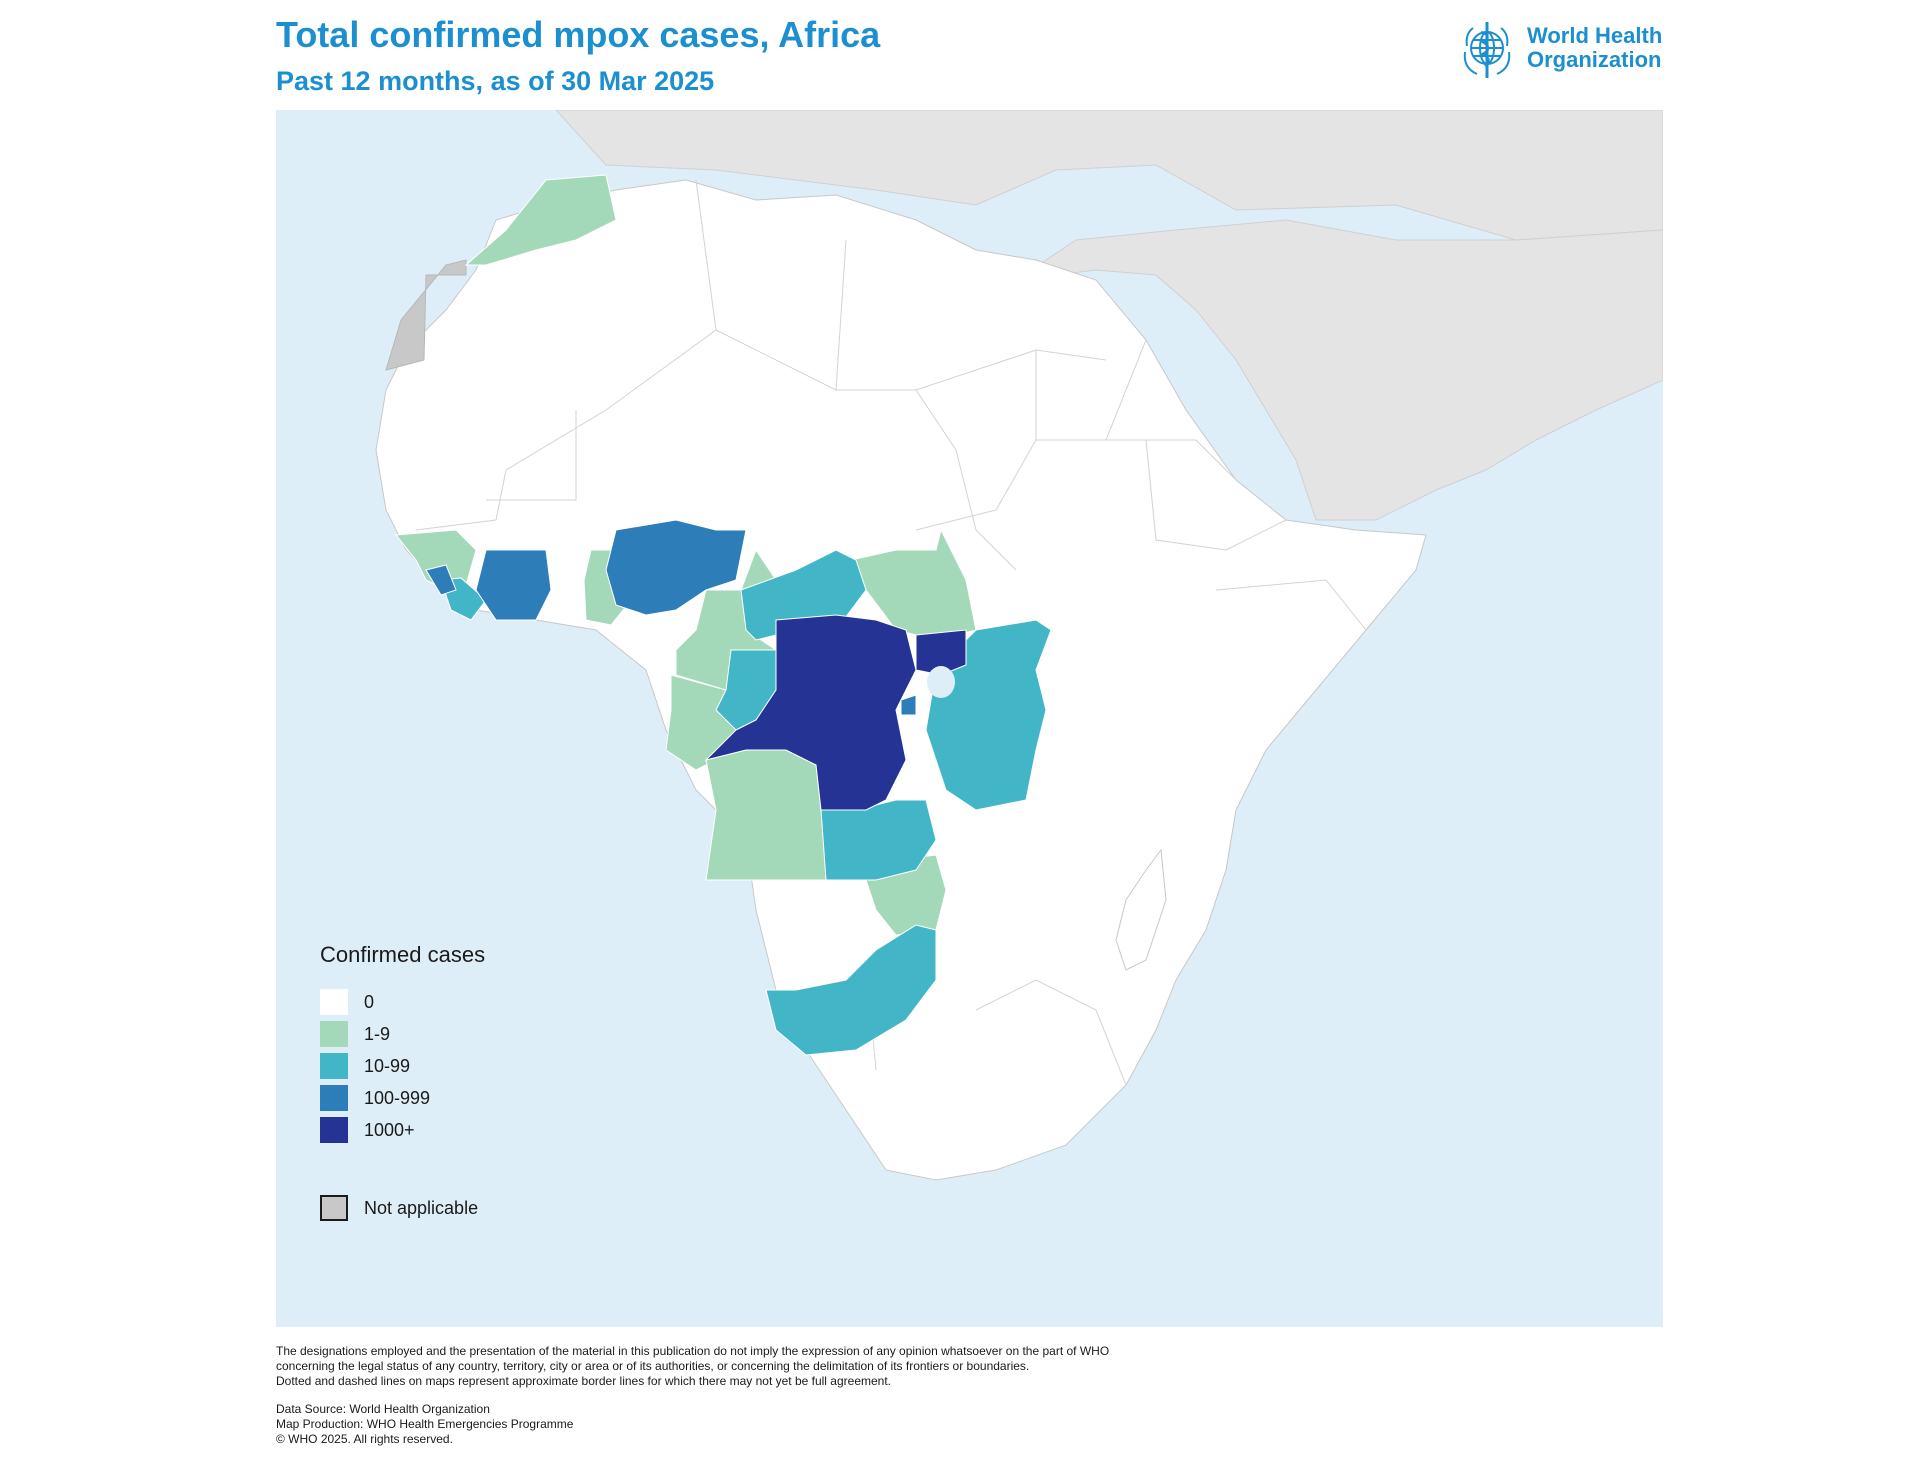  Describe the element at coordinates (513, 585) in the screenshot. I see `country-cote-divoire` at that location.